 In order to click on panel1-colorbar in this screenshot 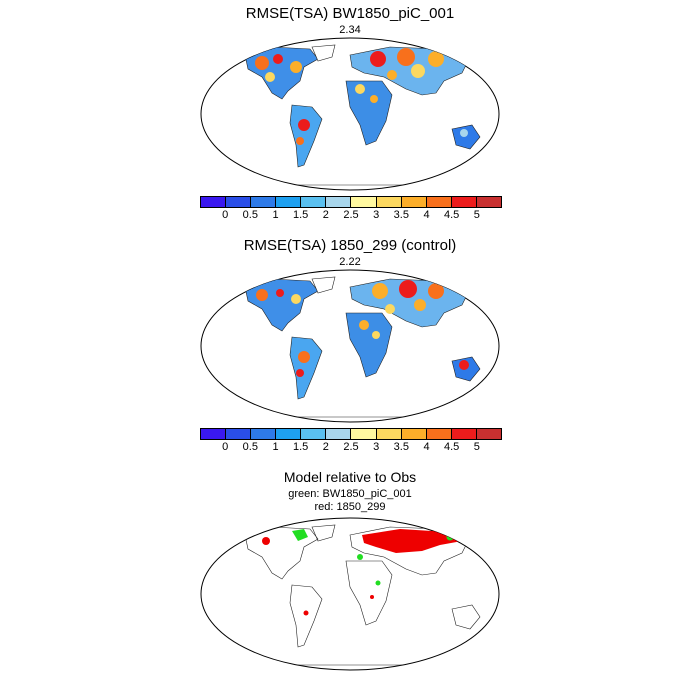, I will do `click(351, 202)`.